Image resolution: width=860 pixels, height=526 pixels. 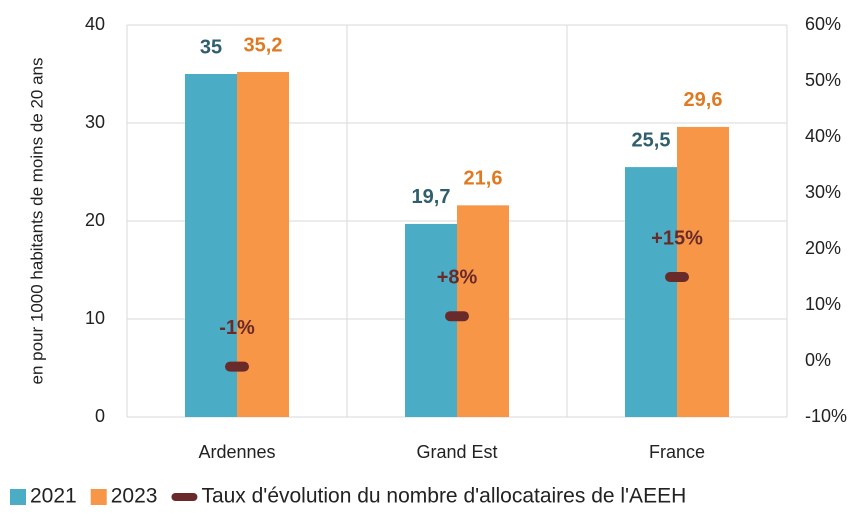 What do you see at coordinates (263, 45) in the screenshot?
I see `value-label: 35,2` at bounding box center [263, 45].